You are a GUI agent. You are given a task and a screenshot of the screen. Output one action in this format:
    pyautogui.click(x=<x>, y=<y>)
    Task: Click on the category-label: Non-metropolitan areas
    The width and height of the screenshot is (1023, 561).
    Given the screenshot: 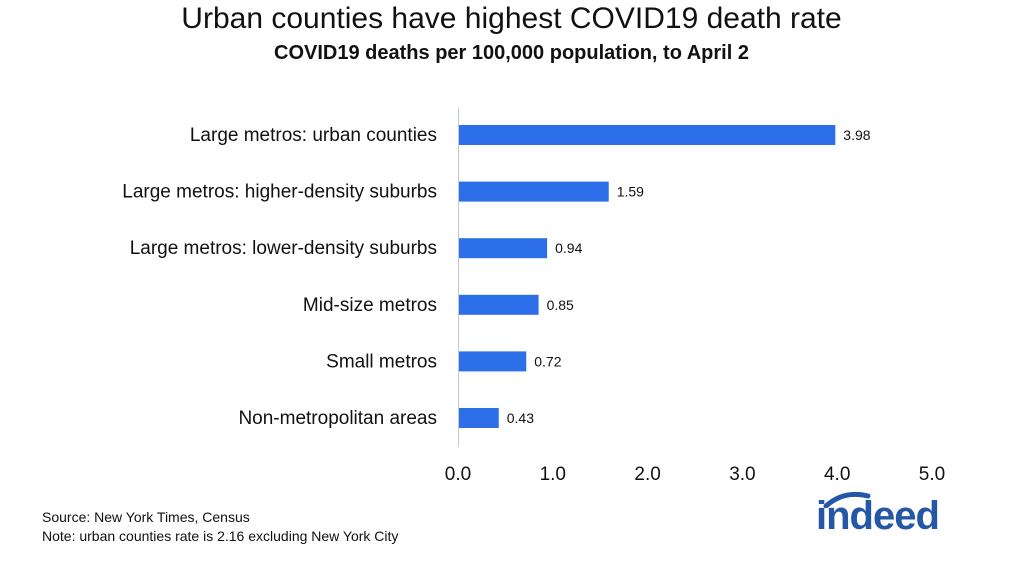 What is the action you would take?
    pyautogui.click(x=337, y=418)
    